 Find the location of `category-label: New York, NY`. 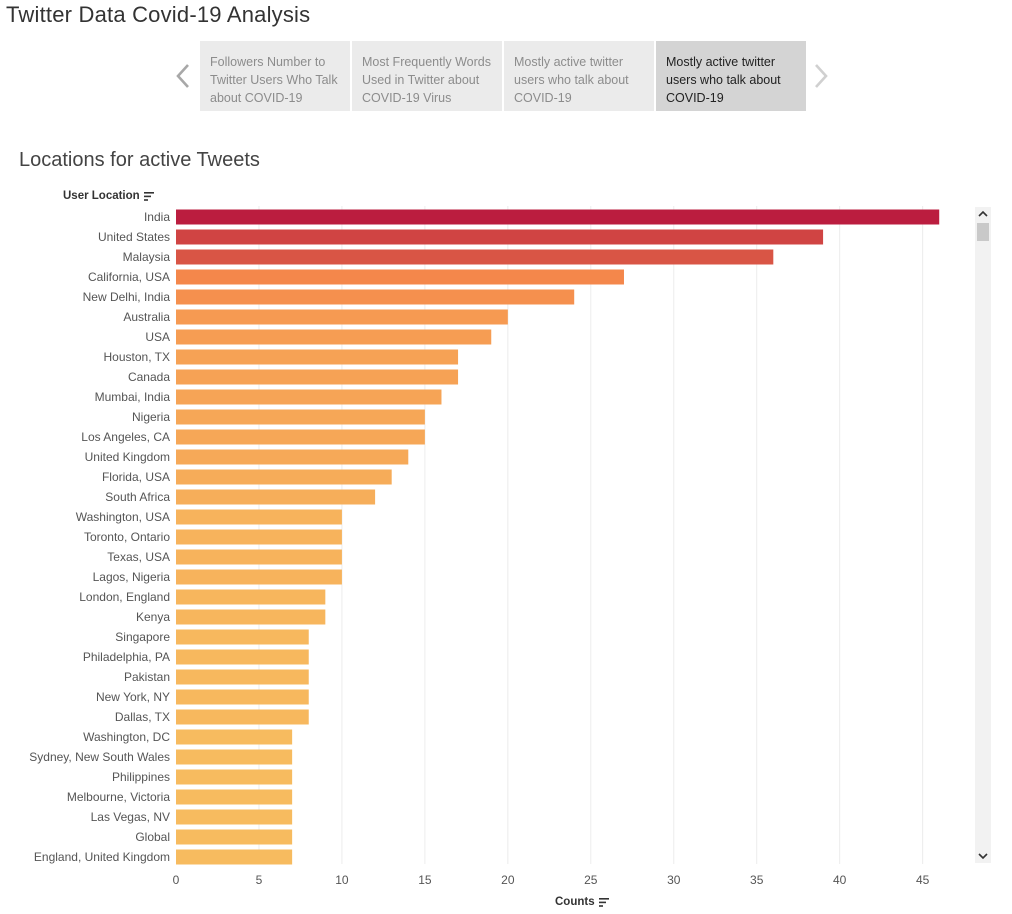

category-label: New York, NY is located at coordinates (133, 697).